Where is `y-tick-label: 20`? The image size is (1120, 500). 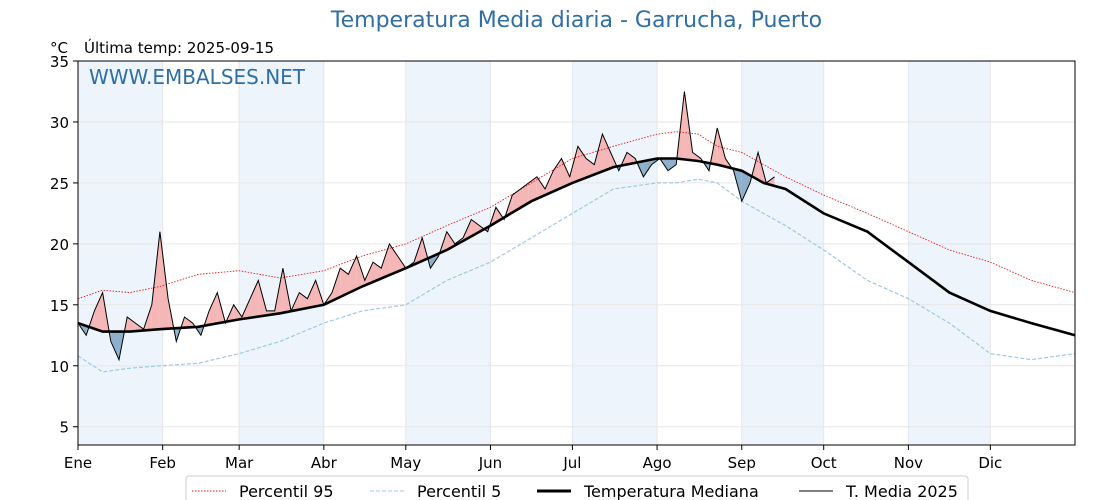
y-tick-label: 20 is located at coordinates (59, 245).